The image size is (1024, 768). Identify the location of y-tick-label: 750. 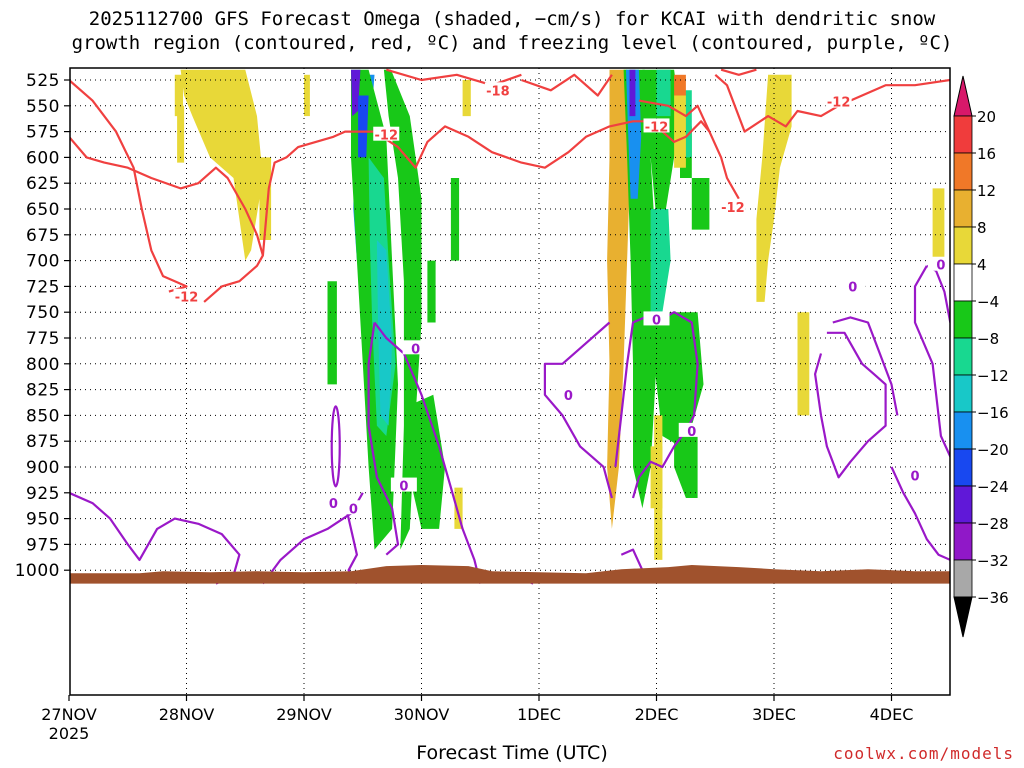
(43, 313).